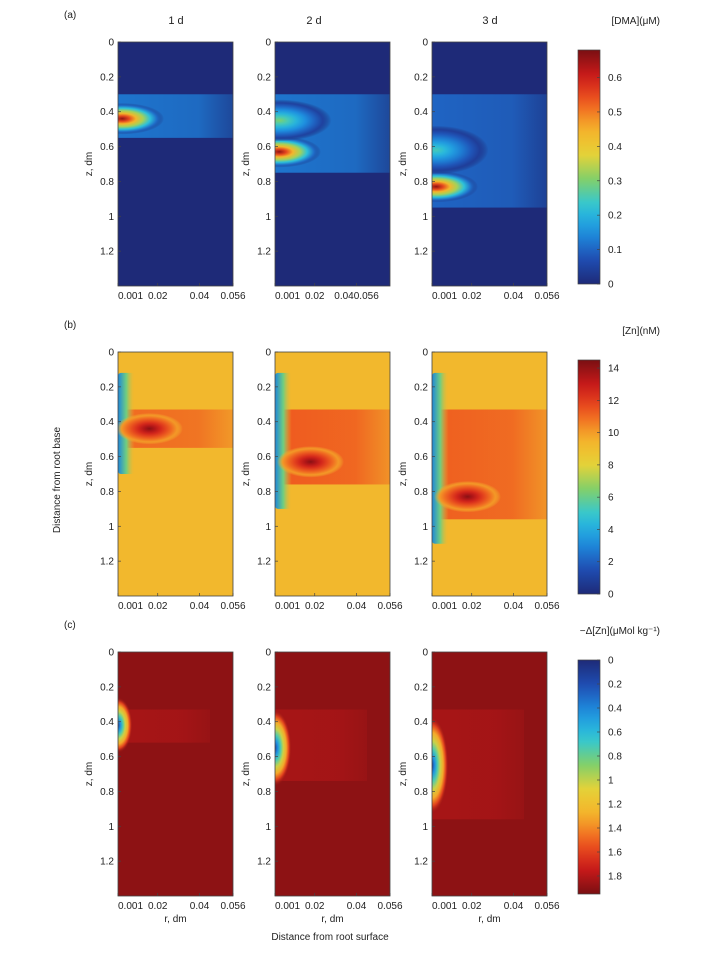  Describe the element at coordinates (615, 685) in the screenshot. I see `colorbar-tick-label: 0.2` at that location.